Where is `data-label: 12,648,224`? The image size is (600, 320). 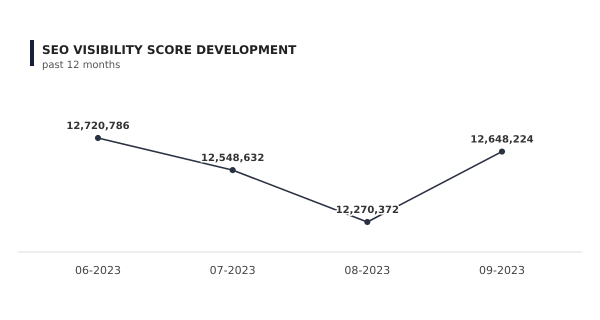 data-label: 12,648,224 is located at coordinates (502, 140).